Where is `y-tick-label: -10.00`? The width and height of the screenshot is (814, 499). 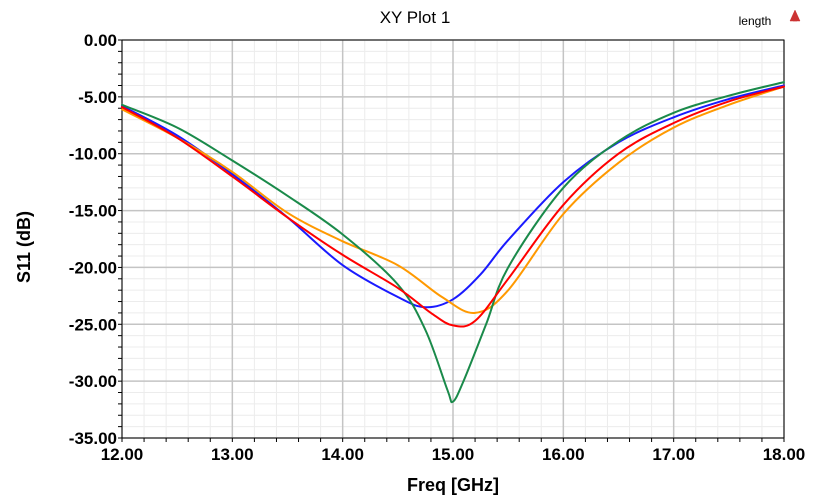
y-tick-label: -10.00 is located at coordinates (93, 154).